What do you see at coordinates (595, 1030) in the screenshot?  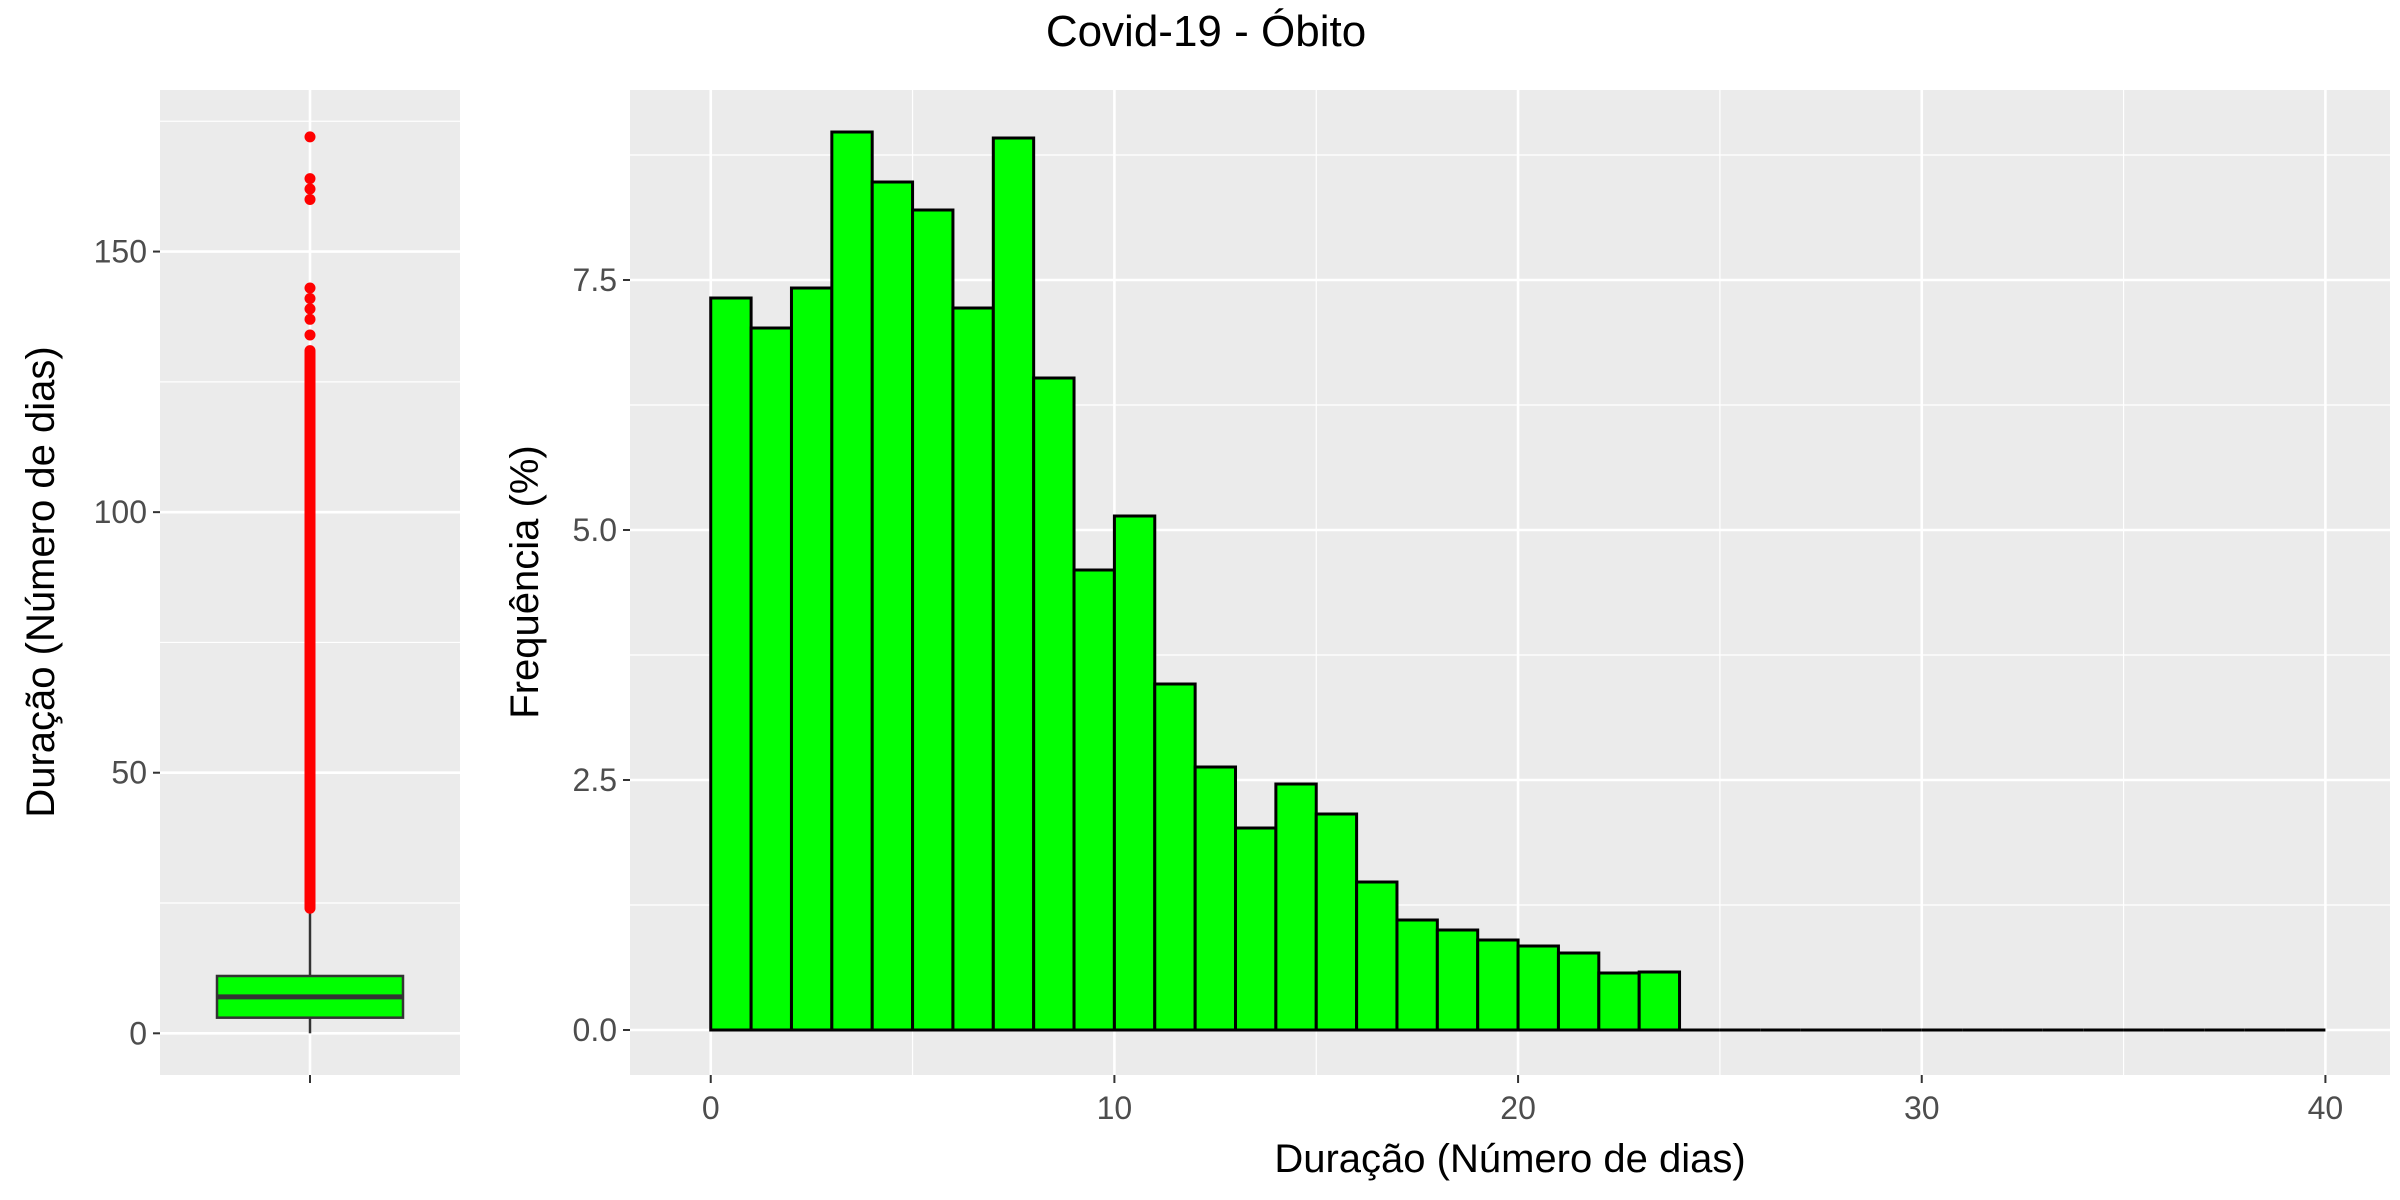 I see `histogram-y-tick-label: 0.0` at bounding box center [595, 1030].